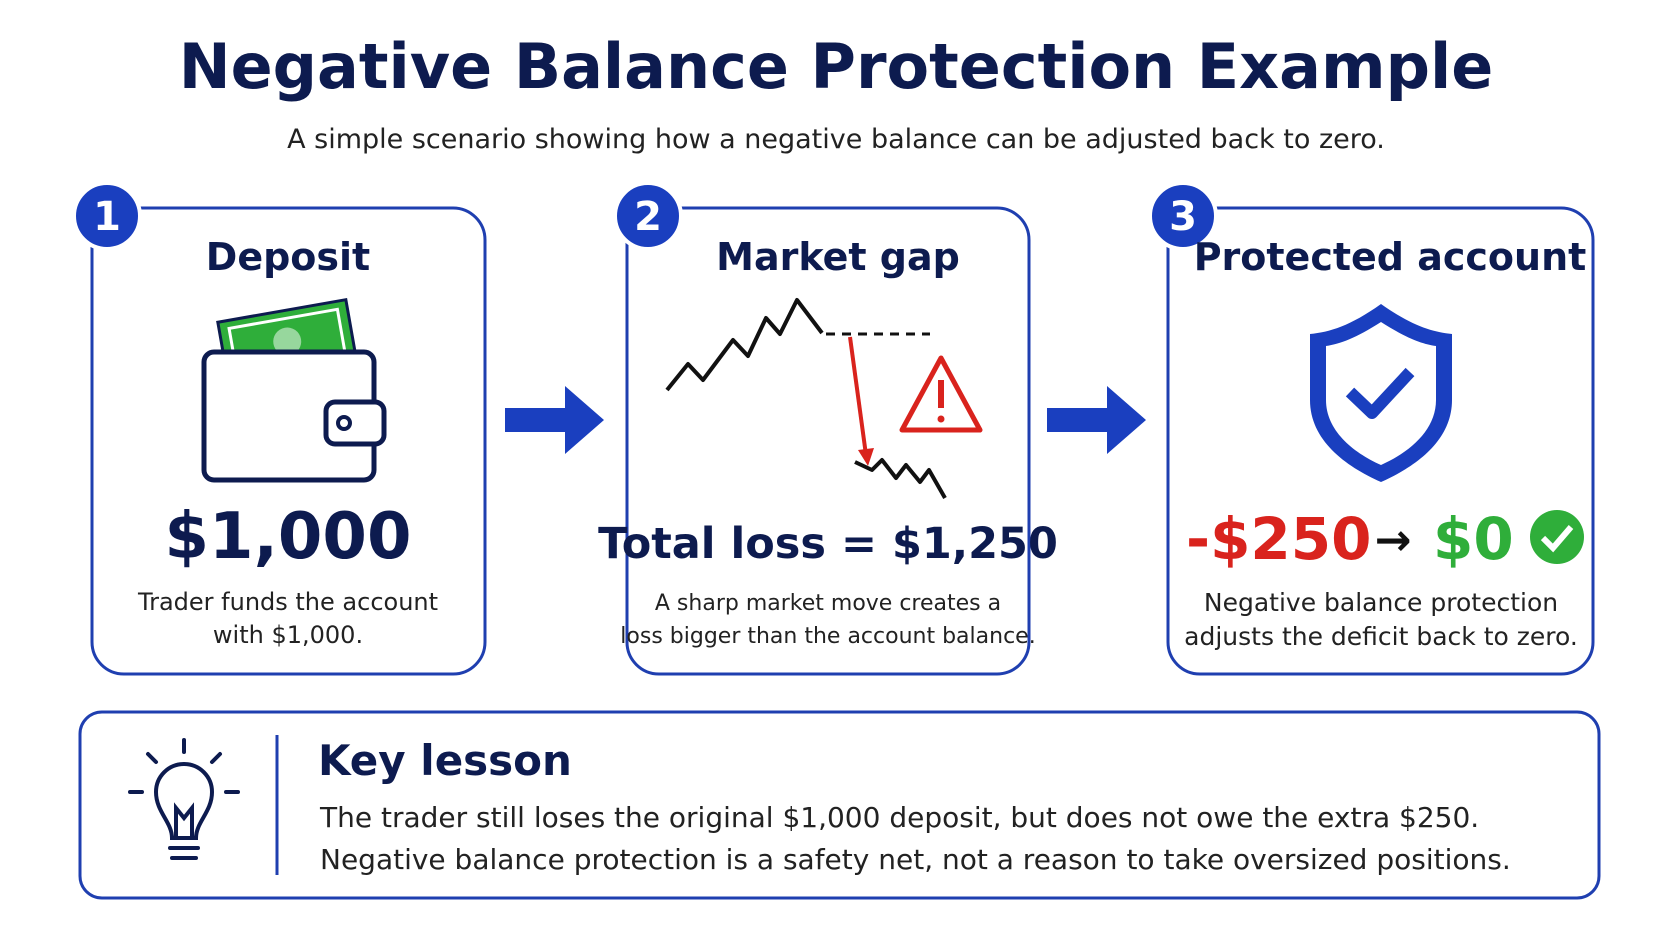  What do you see at coordinates (1381, 393) in the screenshot?
I see `shield-icon` at bounding box center [1381, 393].